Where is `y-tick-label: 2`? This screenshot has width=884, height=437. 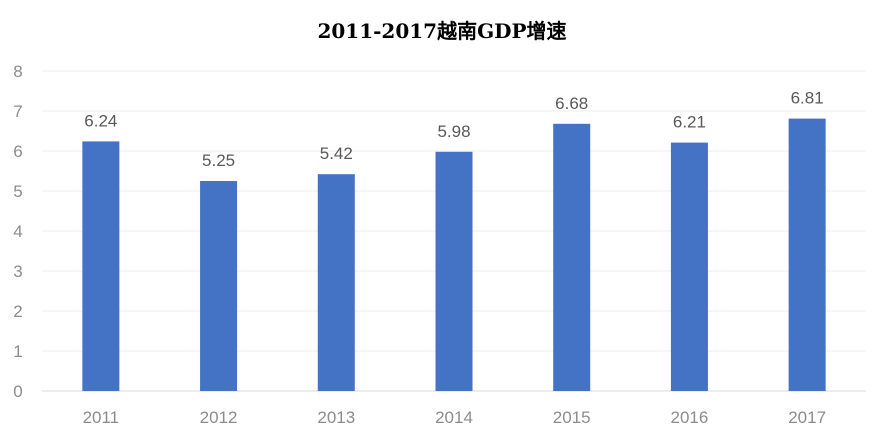 y-tick-label: 2 is located at coordinates (17, 311).